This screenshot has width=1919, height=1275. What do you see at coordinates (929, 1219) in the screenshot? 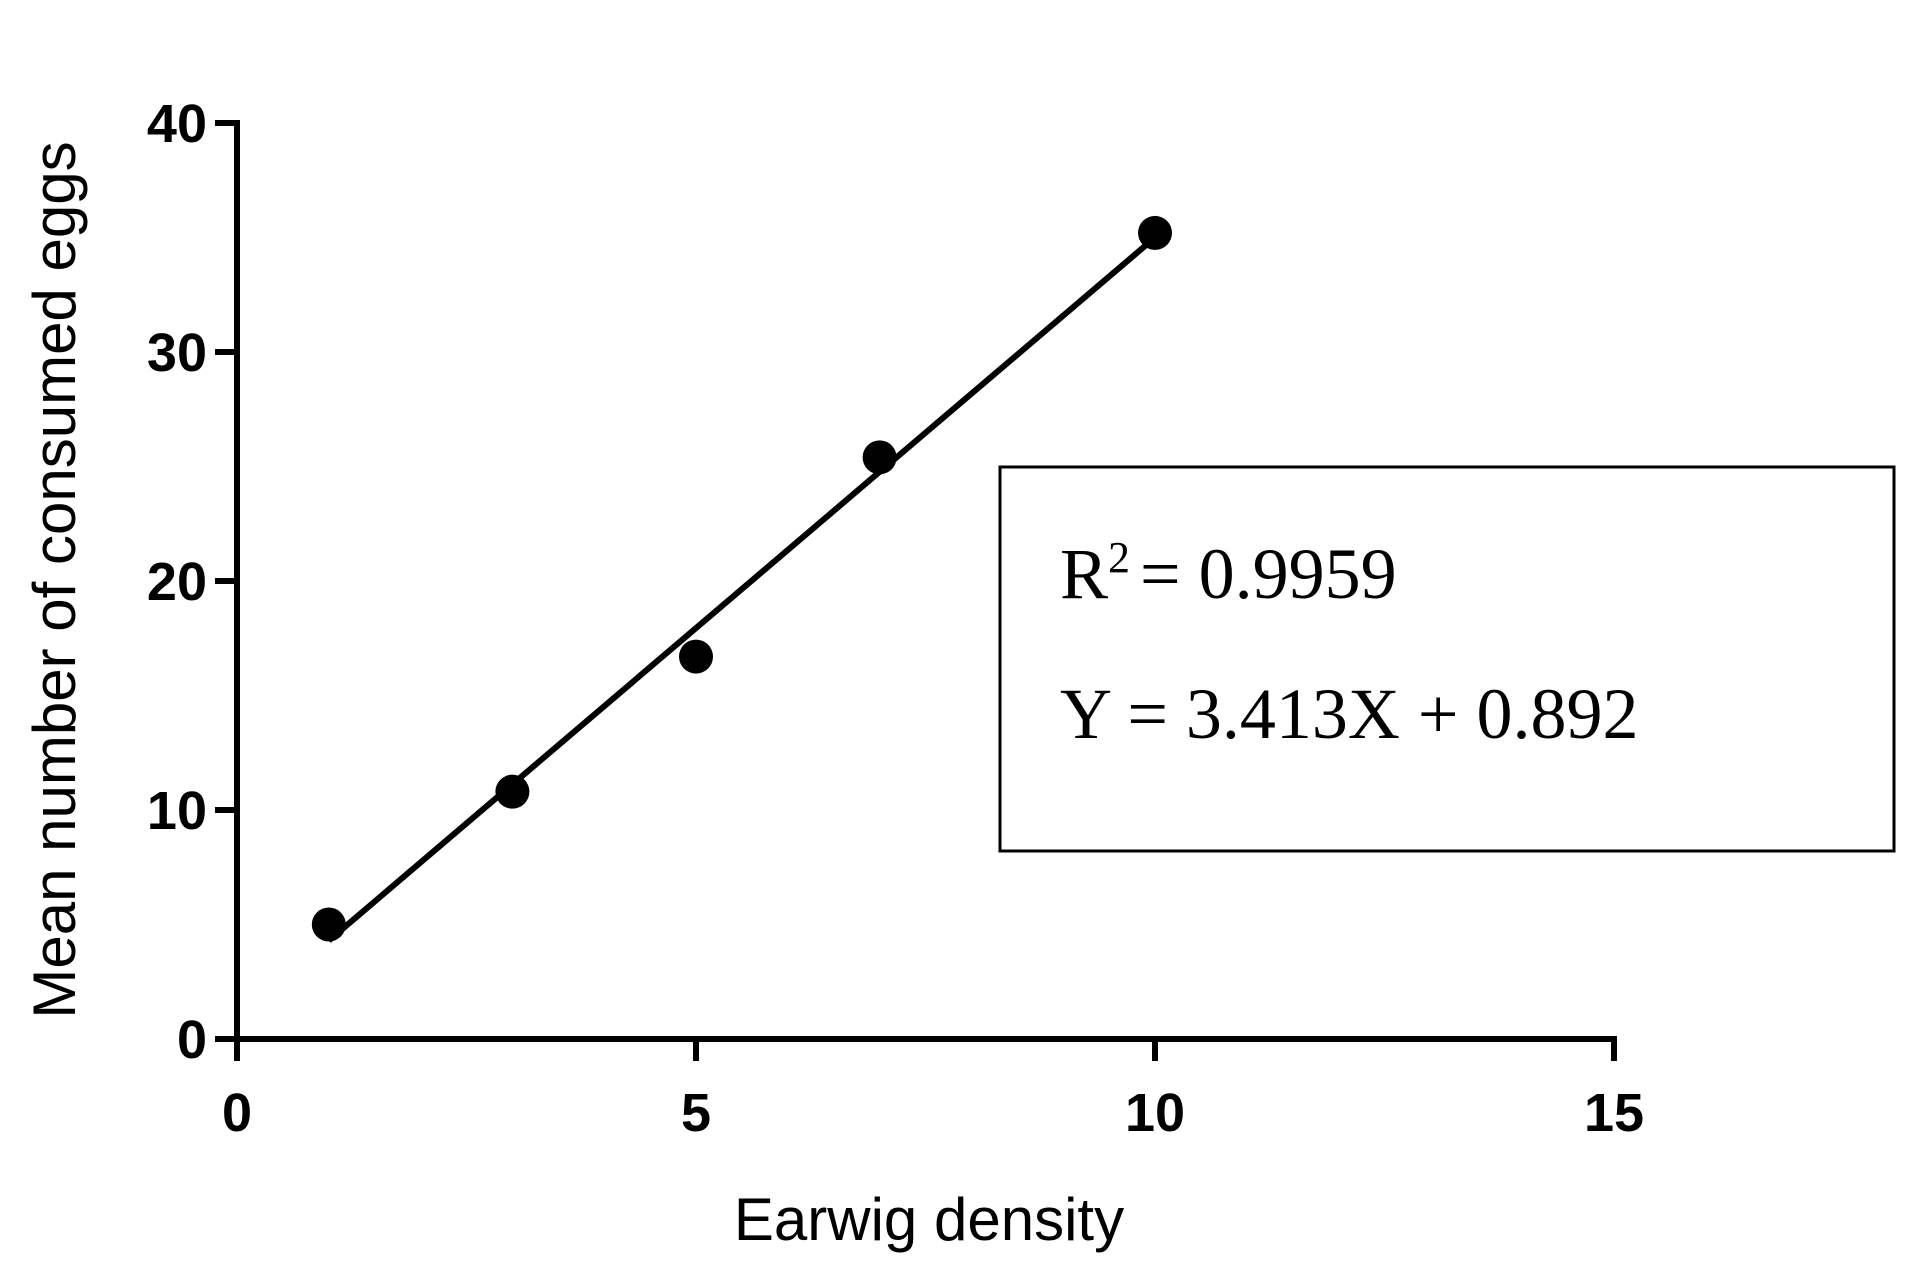
I see `x-axis-title: Earwig density` at bounding box center [929, 1219].